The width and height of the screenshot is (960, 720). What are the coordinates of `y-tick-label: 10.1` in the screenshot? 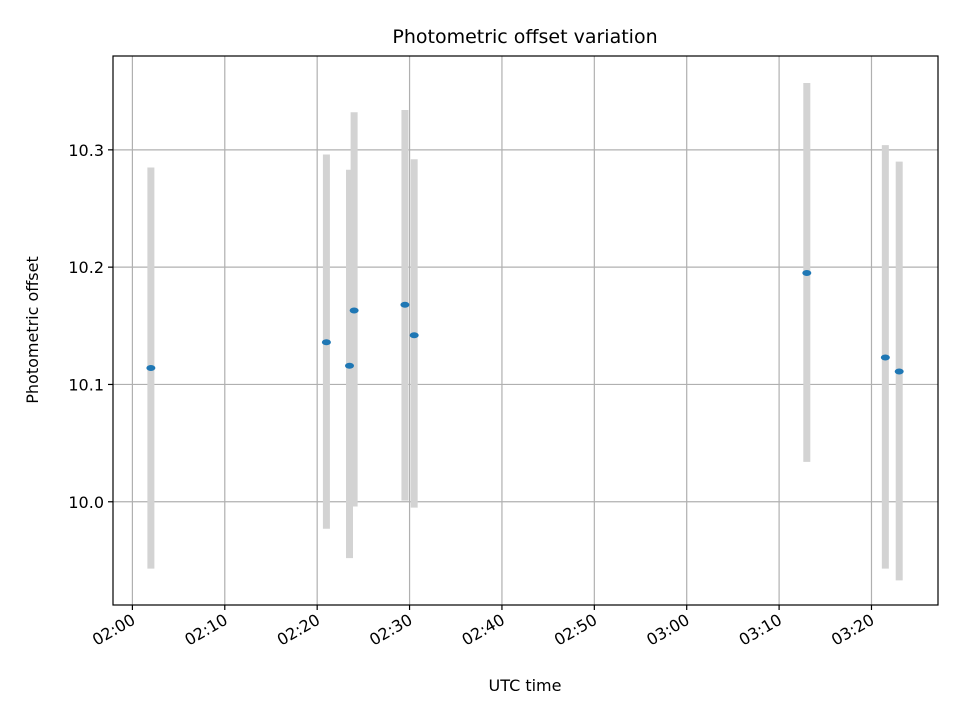 It's located at (86, 384).